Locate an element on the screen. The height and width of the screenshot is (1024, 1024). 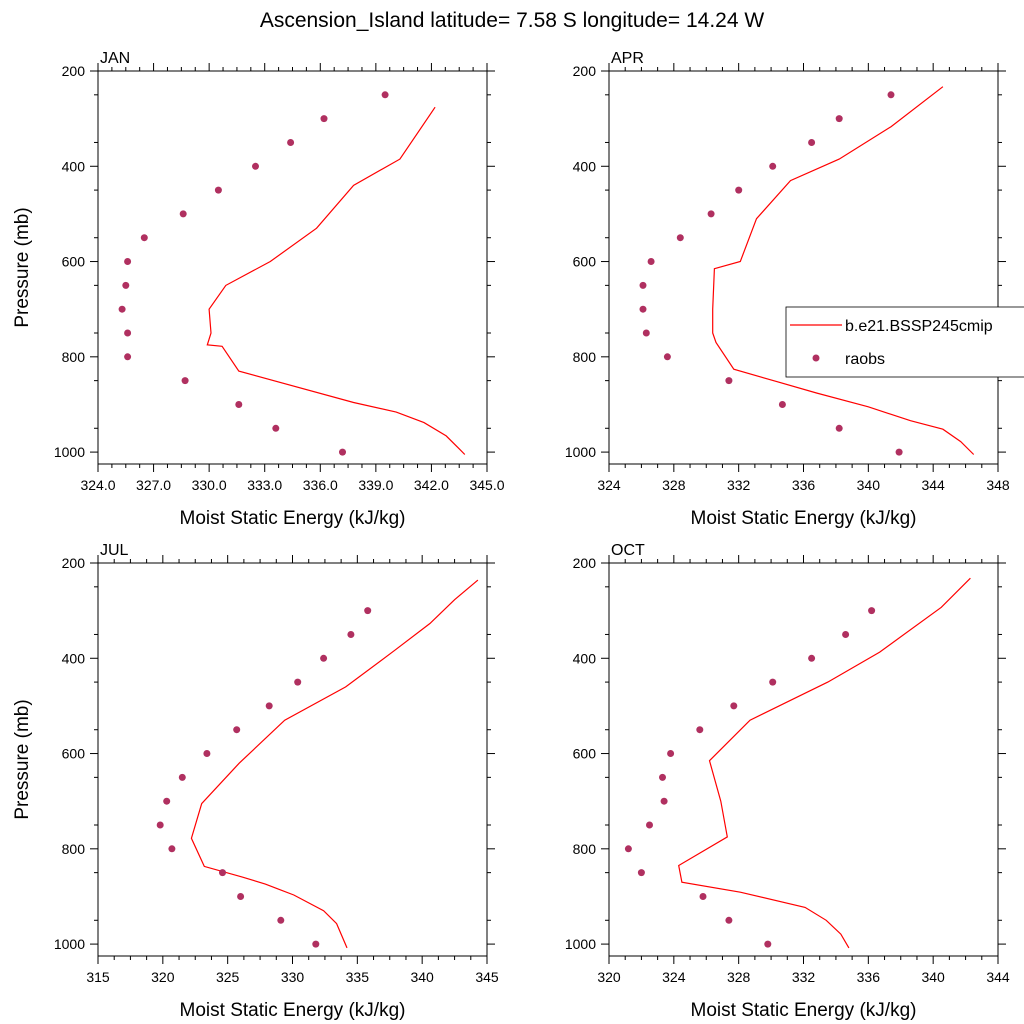
y-axis-label-jan: Pressure (mb) is located at coordinates (22, 267).